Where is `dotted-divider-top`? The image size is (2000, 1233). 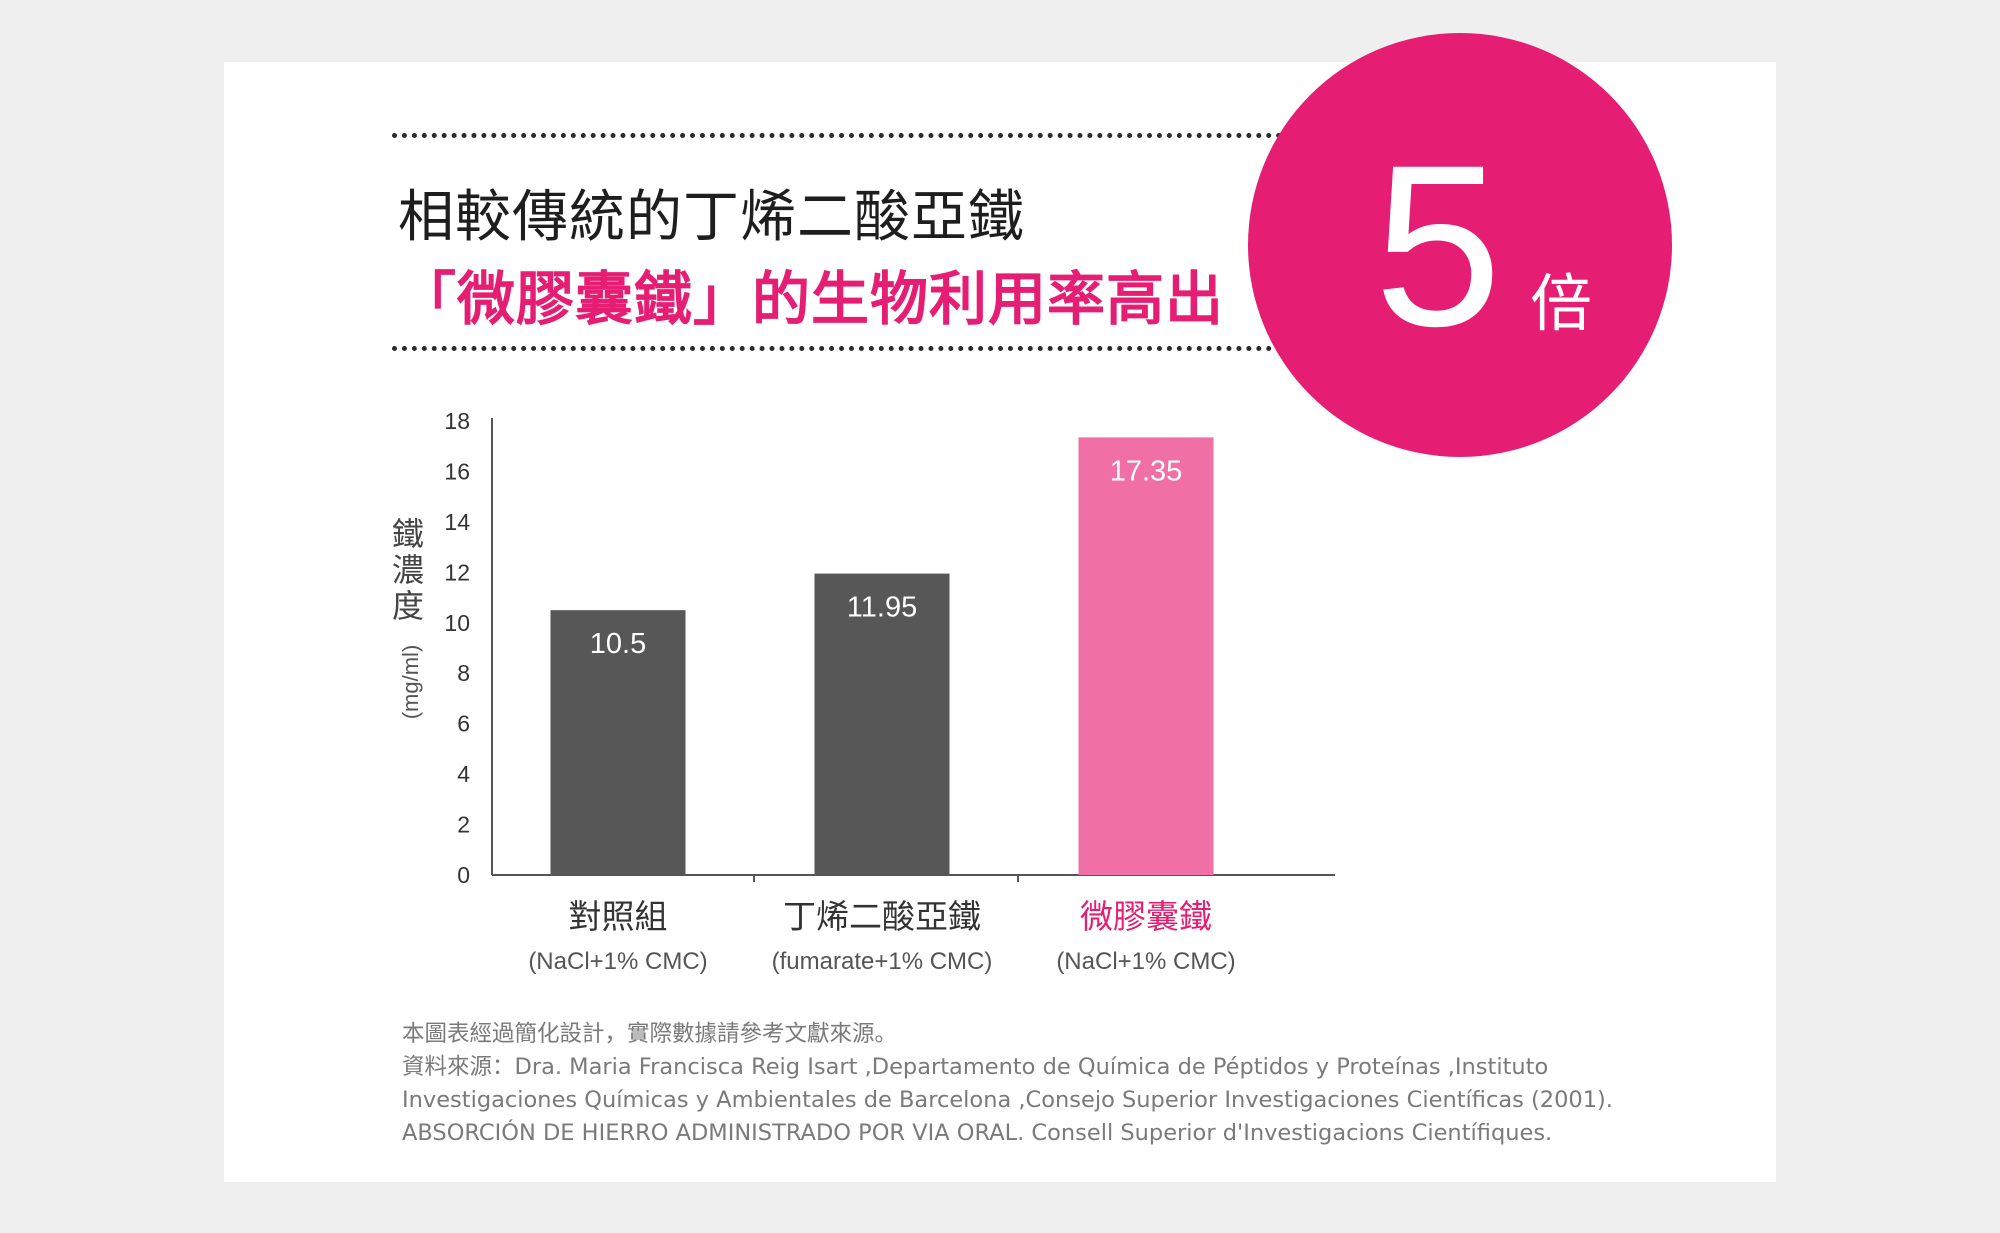
dotted-divider-top is located at coordinates (842, 135).